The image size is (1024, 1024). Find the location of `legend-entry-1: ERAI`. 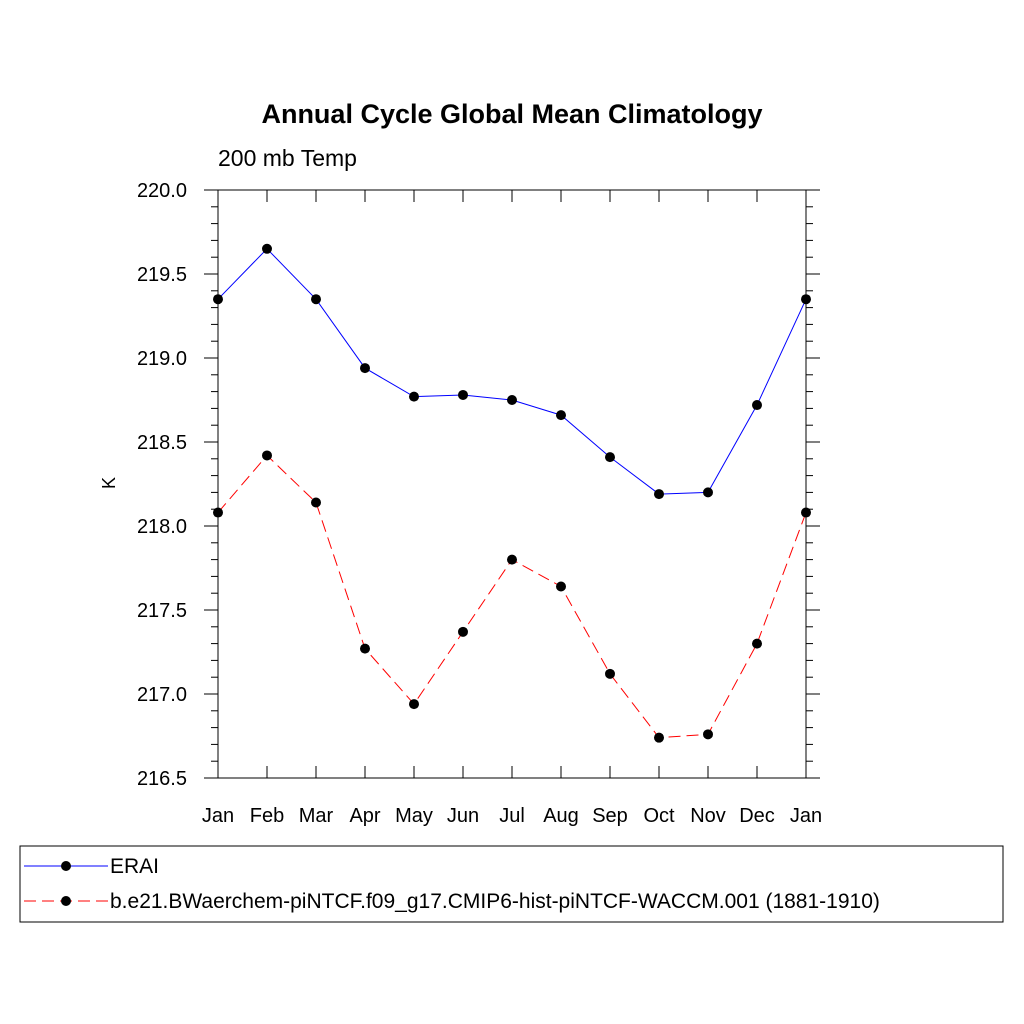

legend-entry-1: ERAI is located at coordinates (91, 866).